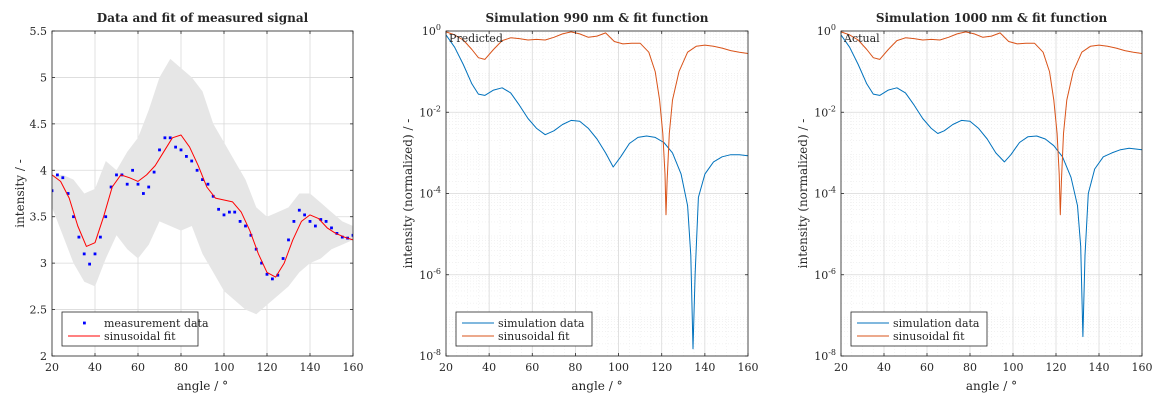 The image size is (1153, 399). What do you see at coordinates (156, 323) in the screenshot?
I see `legend-label: measurement data` at bounding box center [156, 323].